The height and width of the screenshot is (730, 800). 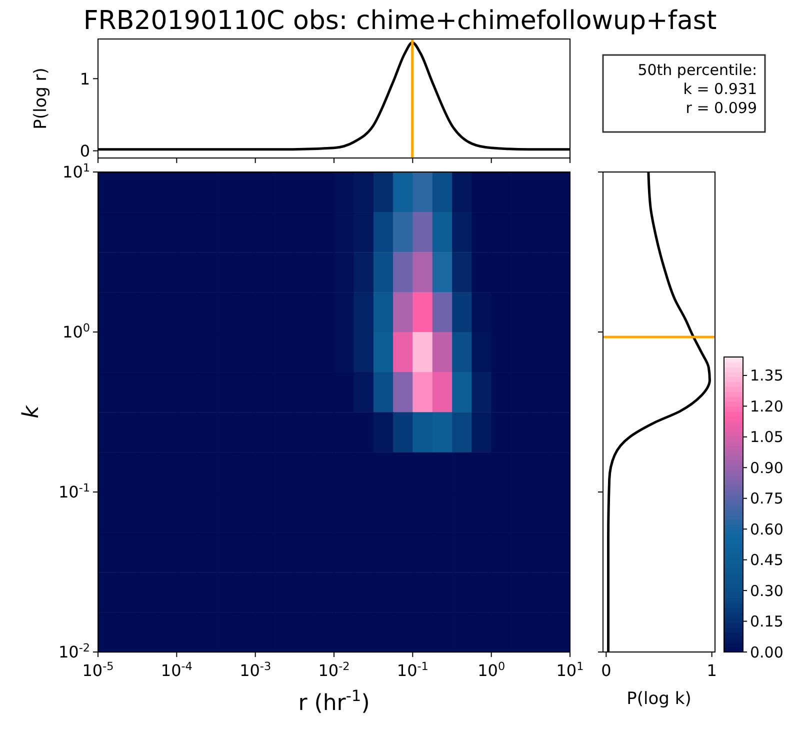 What do you see at coordinates (85, 150) in the screenshot?
I see `y-tick-label: 0` at bounding box center [85, 150].